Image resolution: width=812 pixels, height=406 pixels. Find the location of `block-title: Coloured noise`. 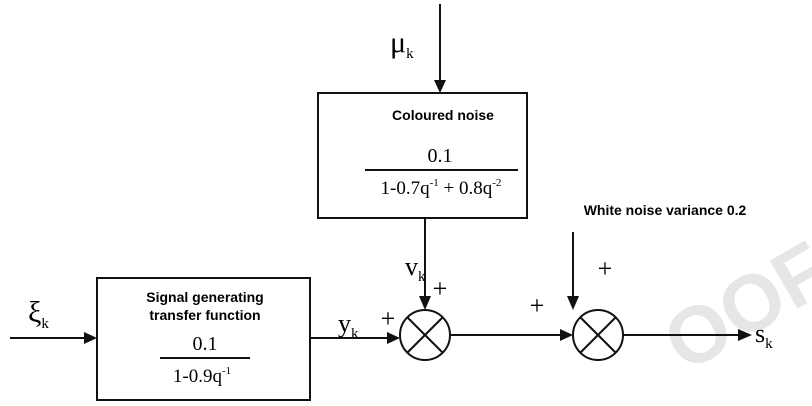

block-title: Coloured noise is located at coordinates (443, 115).